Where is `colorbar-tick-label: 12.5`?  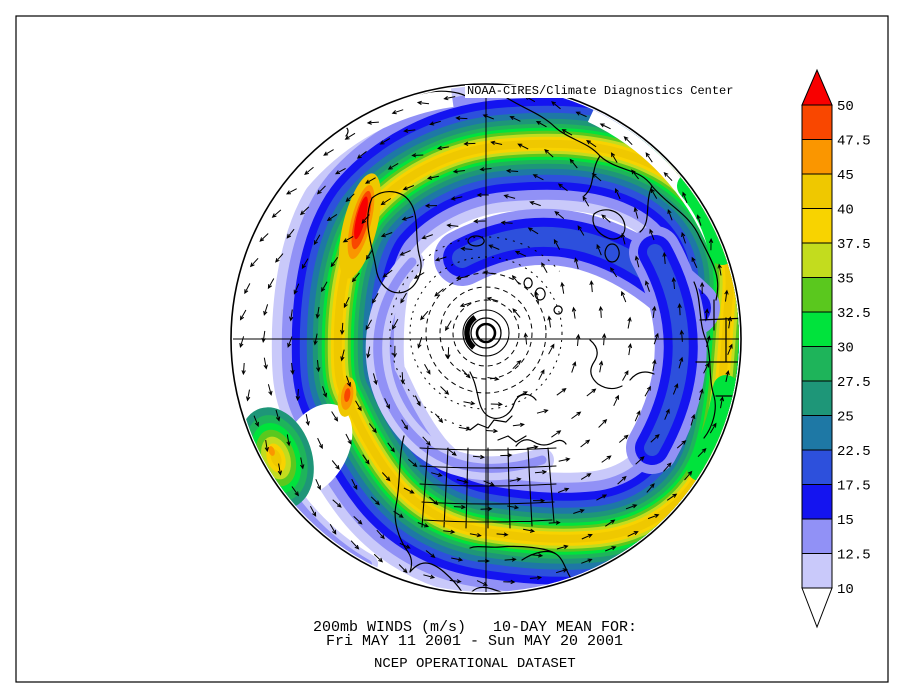
colorbar-tick-label: 12.5 is located at coordinates (854, 556).